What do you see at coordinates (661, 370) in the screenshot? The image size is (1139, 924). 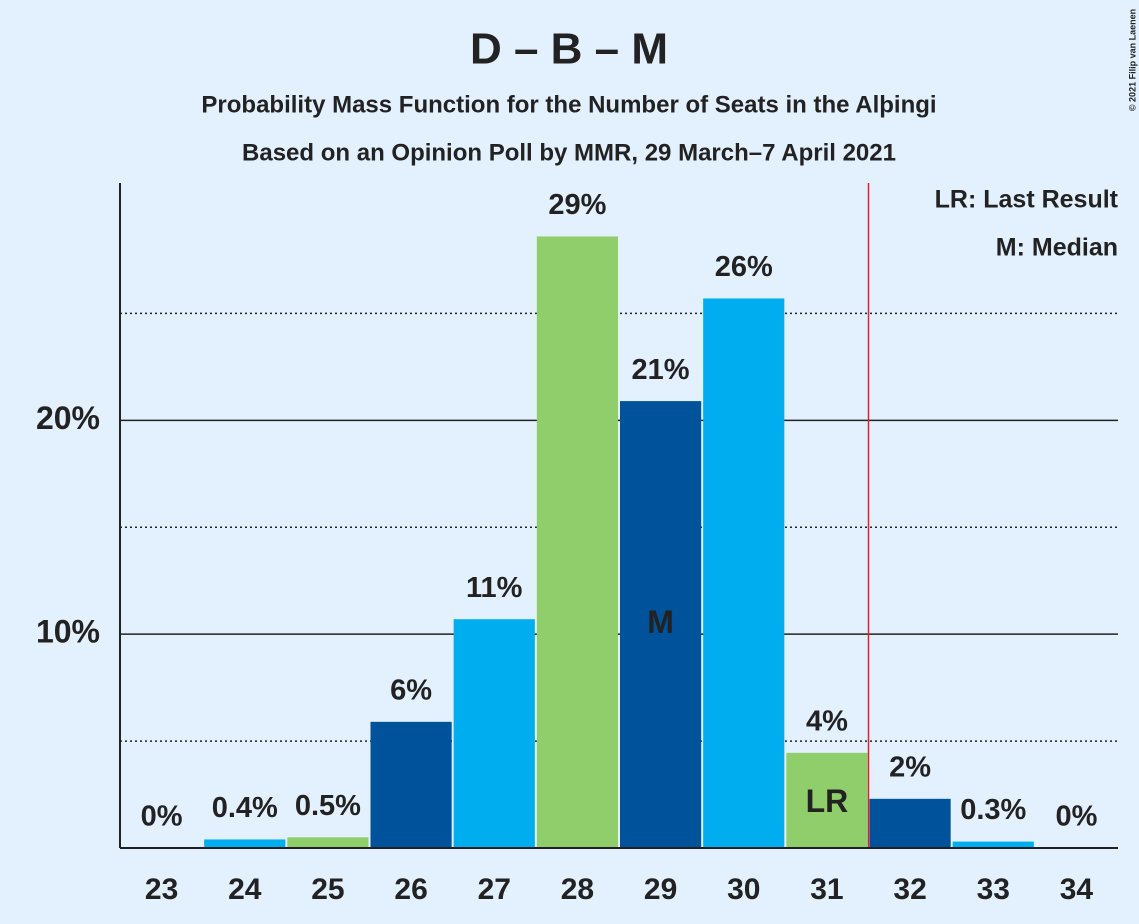 I see `data-label: 21%` at bounding box center [661, 370].